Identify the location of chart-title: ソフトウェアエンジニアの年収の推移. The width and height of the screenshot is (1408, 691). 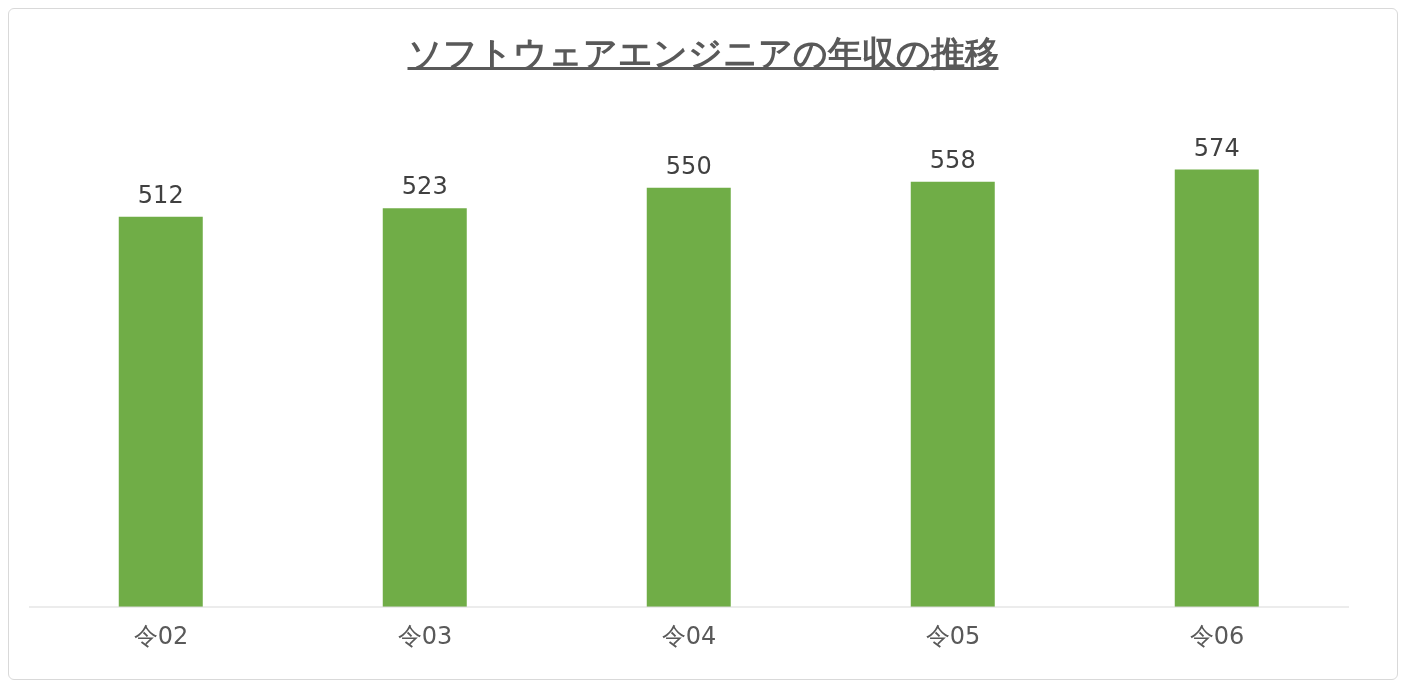
(703, 53).